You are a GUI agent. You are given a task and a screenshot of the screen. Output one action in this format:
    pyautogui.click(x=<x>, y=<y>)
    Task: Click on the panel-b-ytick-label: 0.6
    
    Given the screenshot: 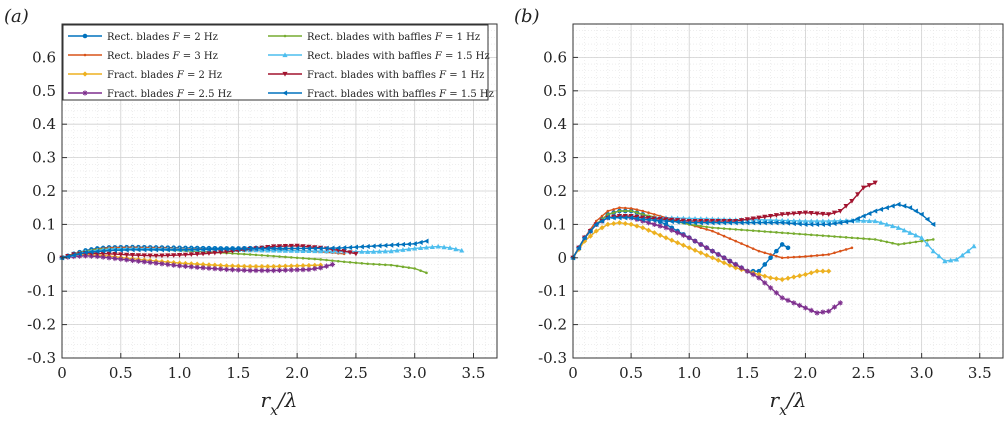 What is the action you would take?
    pyautogui.click(x=555, y=57)
    